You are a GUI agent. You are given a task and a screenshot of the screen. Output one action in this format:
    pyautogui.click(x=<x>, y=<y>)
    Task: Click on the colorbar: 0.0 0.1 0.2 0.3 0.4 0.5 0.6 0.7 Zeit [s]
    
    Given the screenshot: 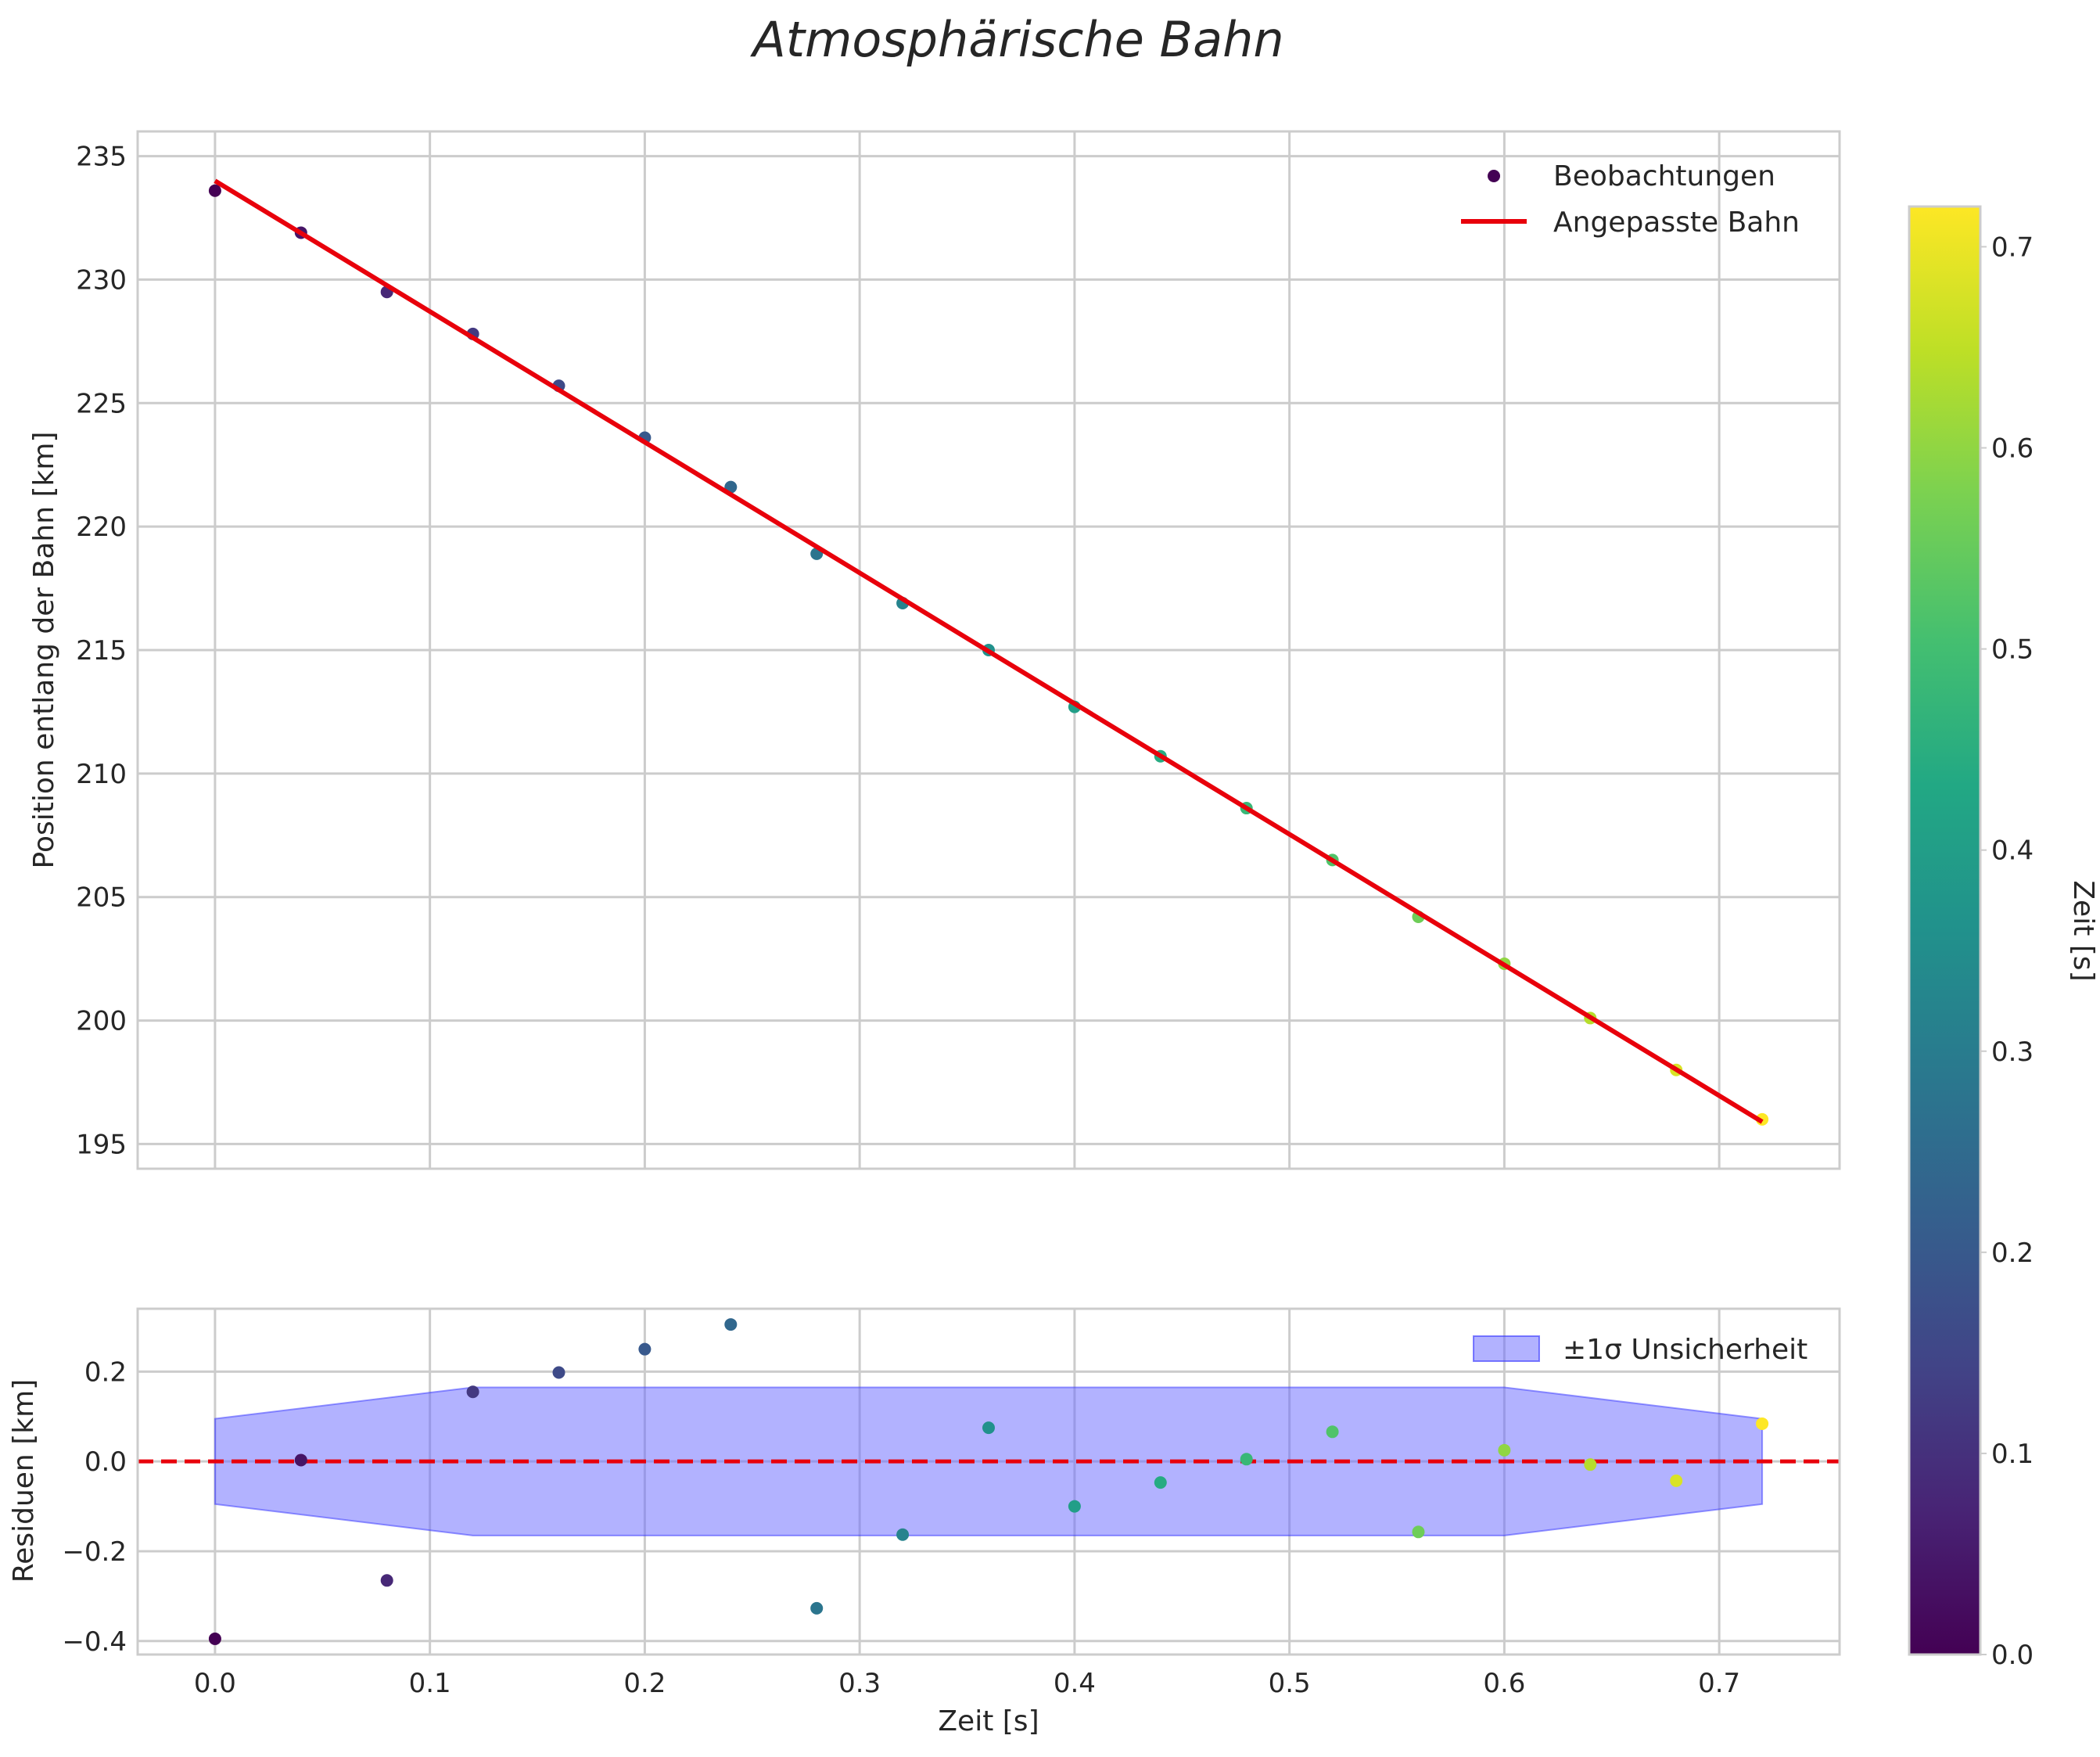 What is the action you would take?
    pyautogui.click(x=2003, y=938)
    